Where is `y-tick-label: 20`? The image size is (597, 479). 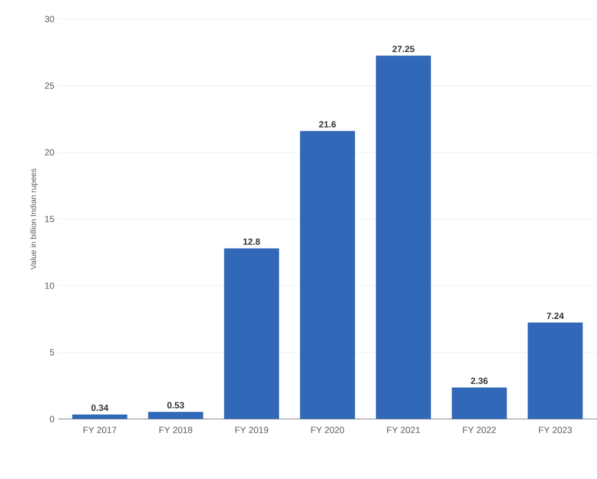
y-tick-label: 20 is located at coordinates (49, 152).